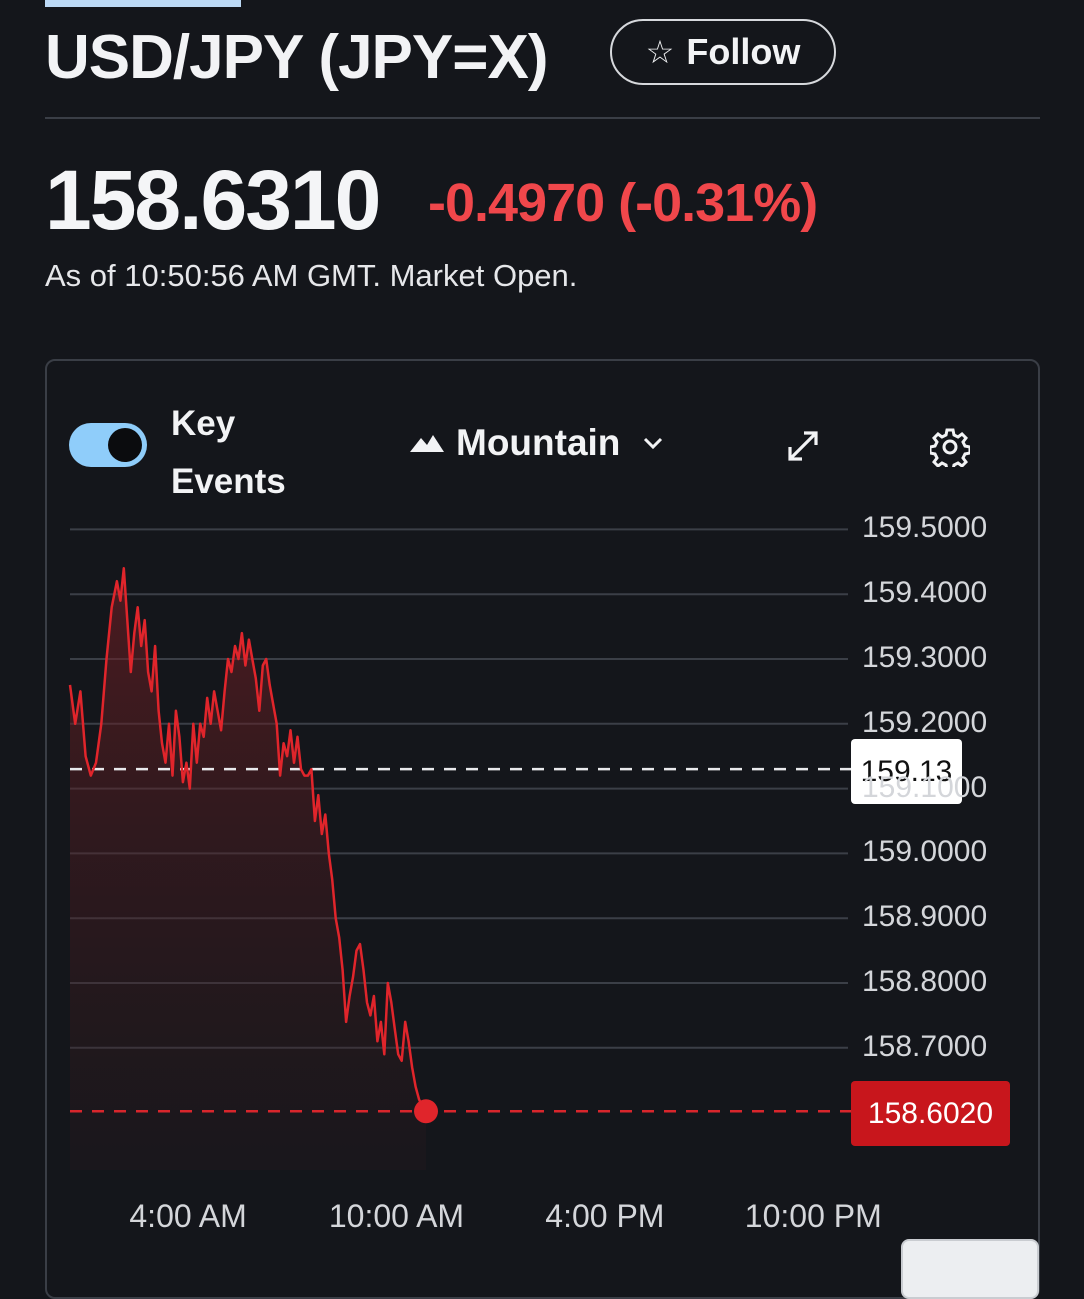 The width and height of the screenshot is (1084, 1299). Describe the element at coordinates (542, 118) in the screenshot. I see `header-divider` at that location.